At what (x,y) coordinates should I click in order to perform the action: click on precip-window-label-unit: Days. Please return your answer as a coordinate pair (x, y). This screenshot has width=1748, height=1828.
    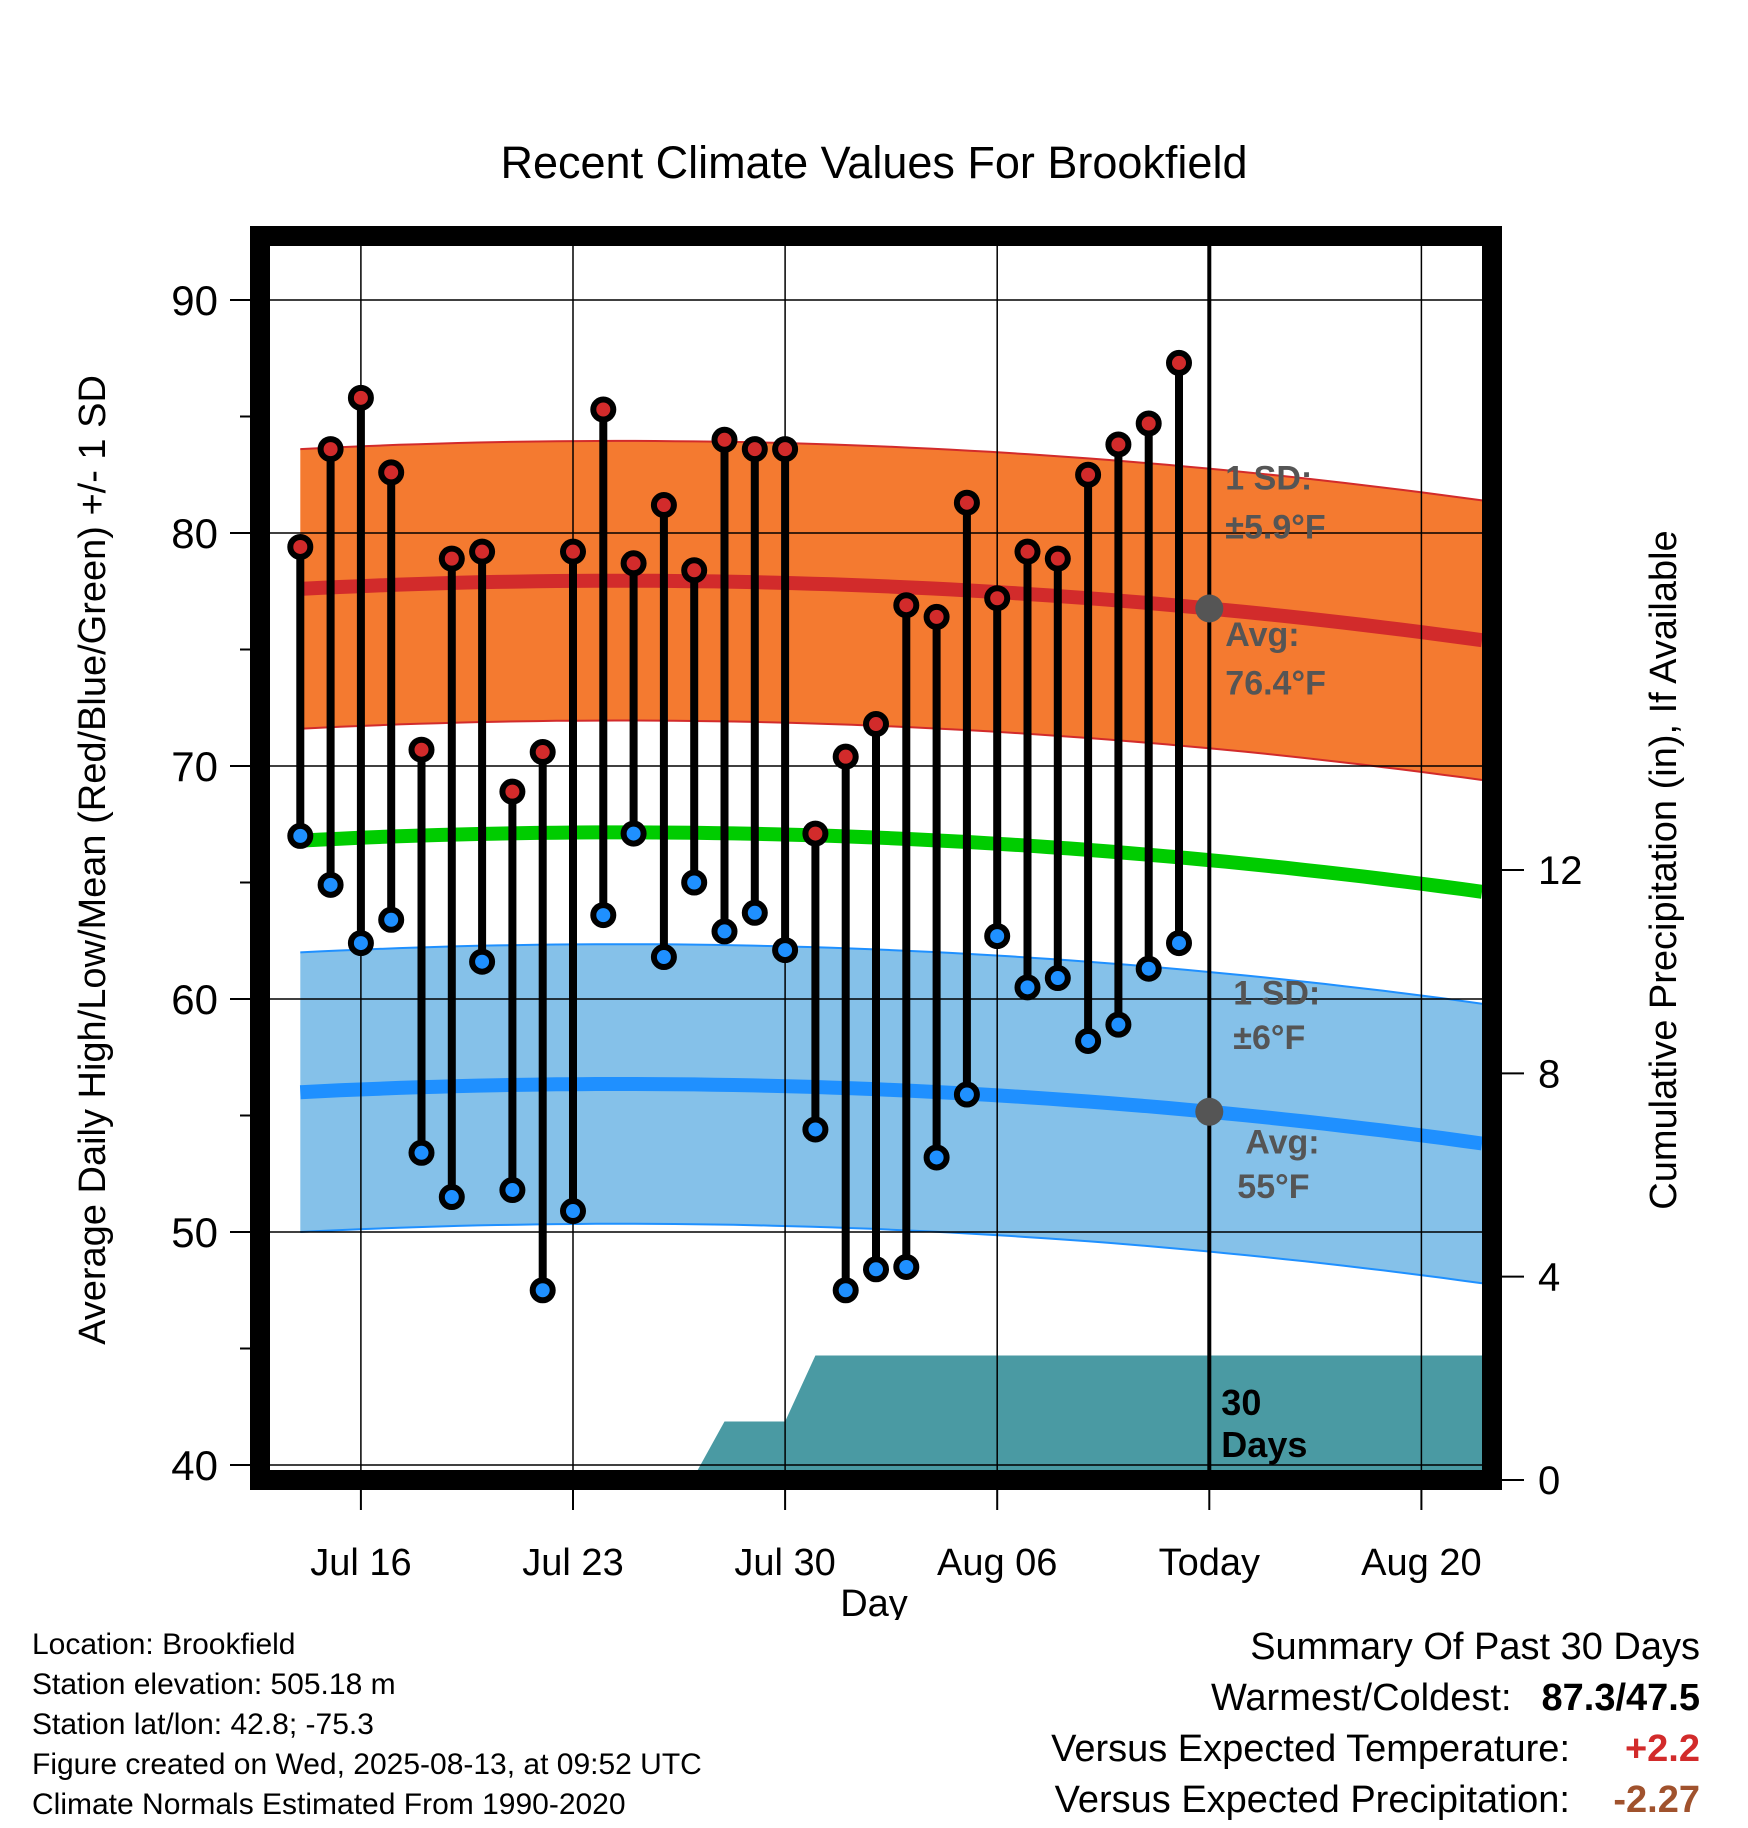
    Looking at the image, I should click on (1264, 1444).